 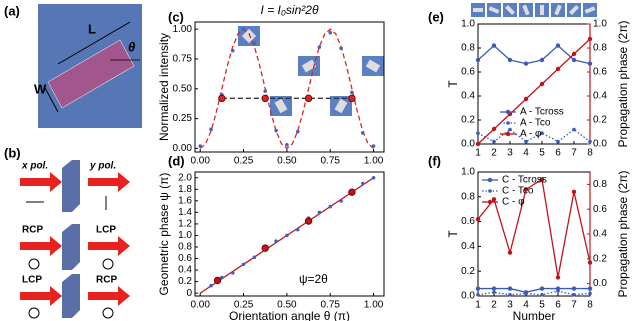 I want to click on plot-frame, so click(x=289, y=234).